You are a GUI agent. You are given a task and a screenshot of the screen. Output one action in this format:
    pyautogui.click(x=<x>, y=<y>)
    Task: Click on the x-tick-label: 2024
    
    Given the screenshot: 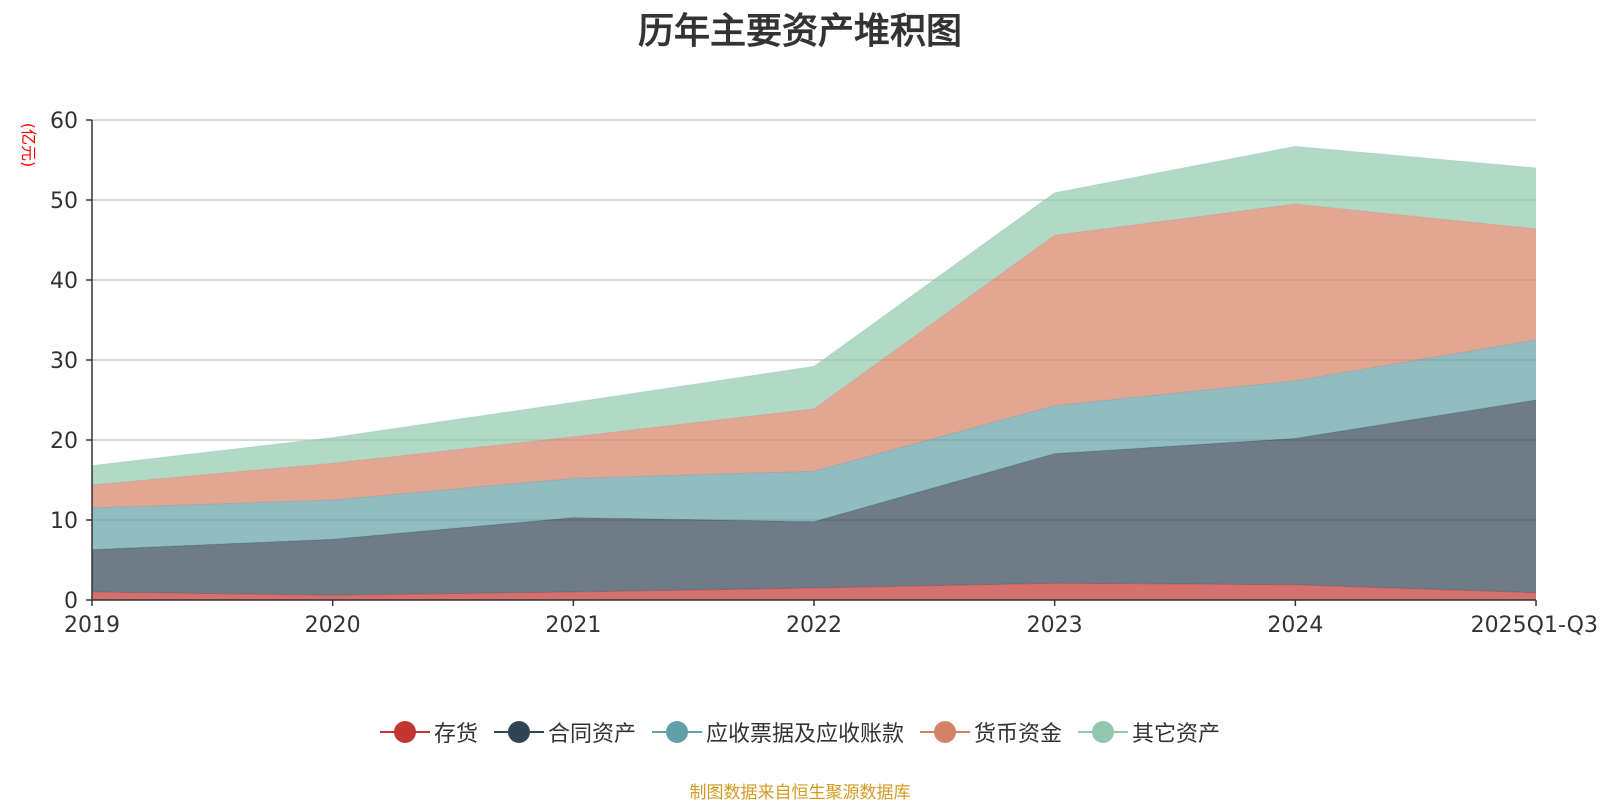 What is the action you would take?
    pyautogui.click(x=1295, y=625)
    